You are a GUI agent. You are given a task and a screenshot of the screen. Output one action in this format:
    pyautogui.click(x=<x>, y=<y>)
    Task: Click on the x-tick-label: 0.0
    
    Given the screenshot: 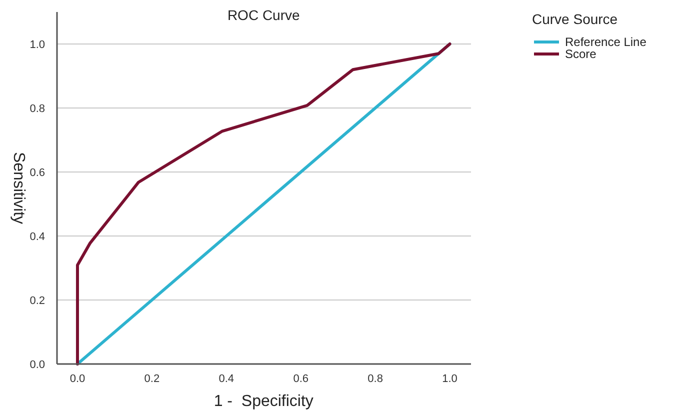 What is the action you would take?
    pyautogui.click(x=78, y=379)
    